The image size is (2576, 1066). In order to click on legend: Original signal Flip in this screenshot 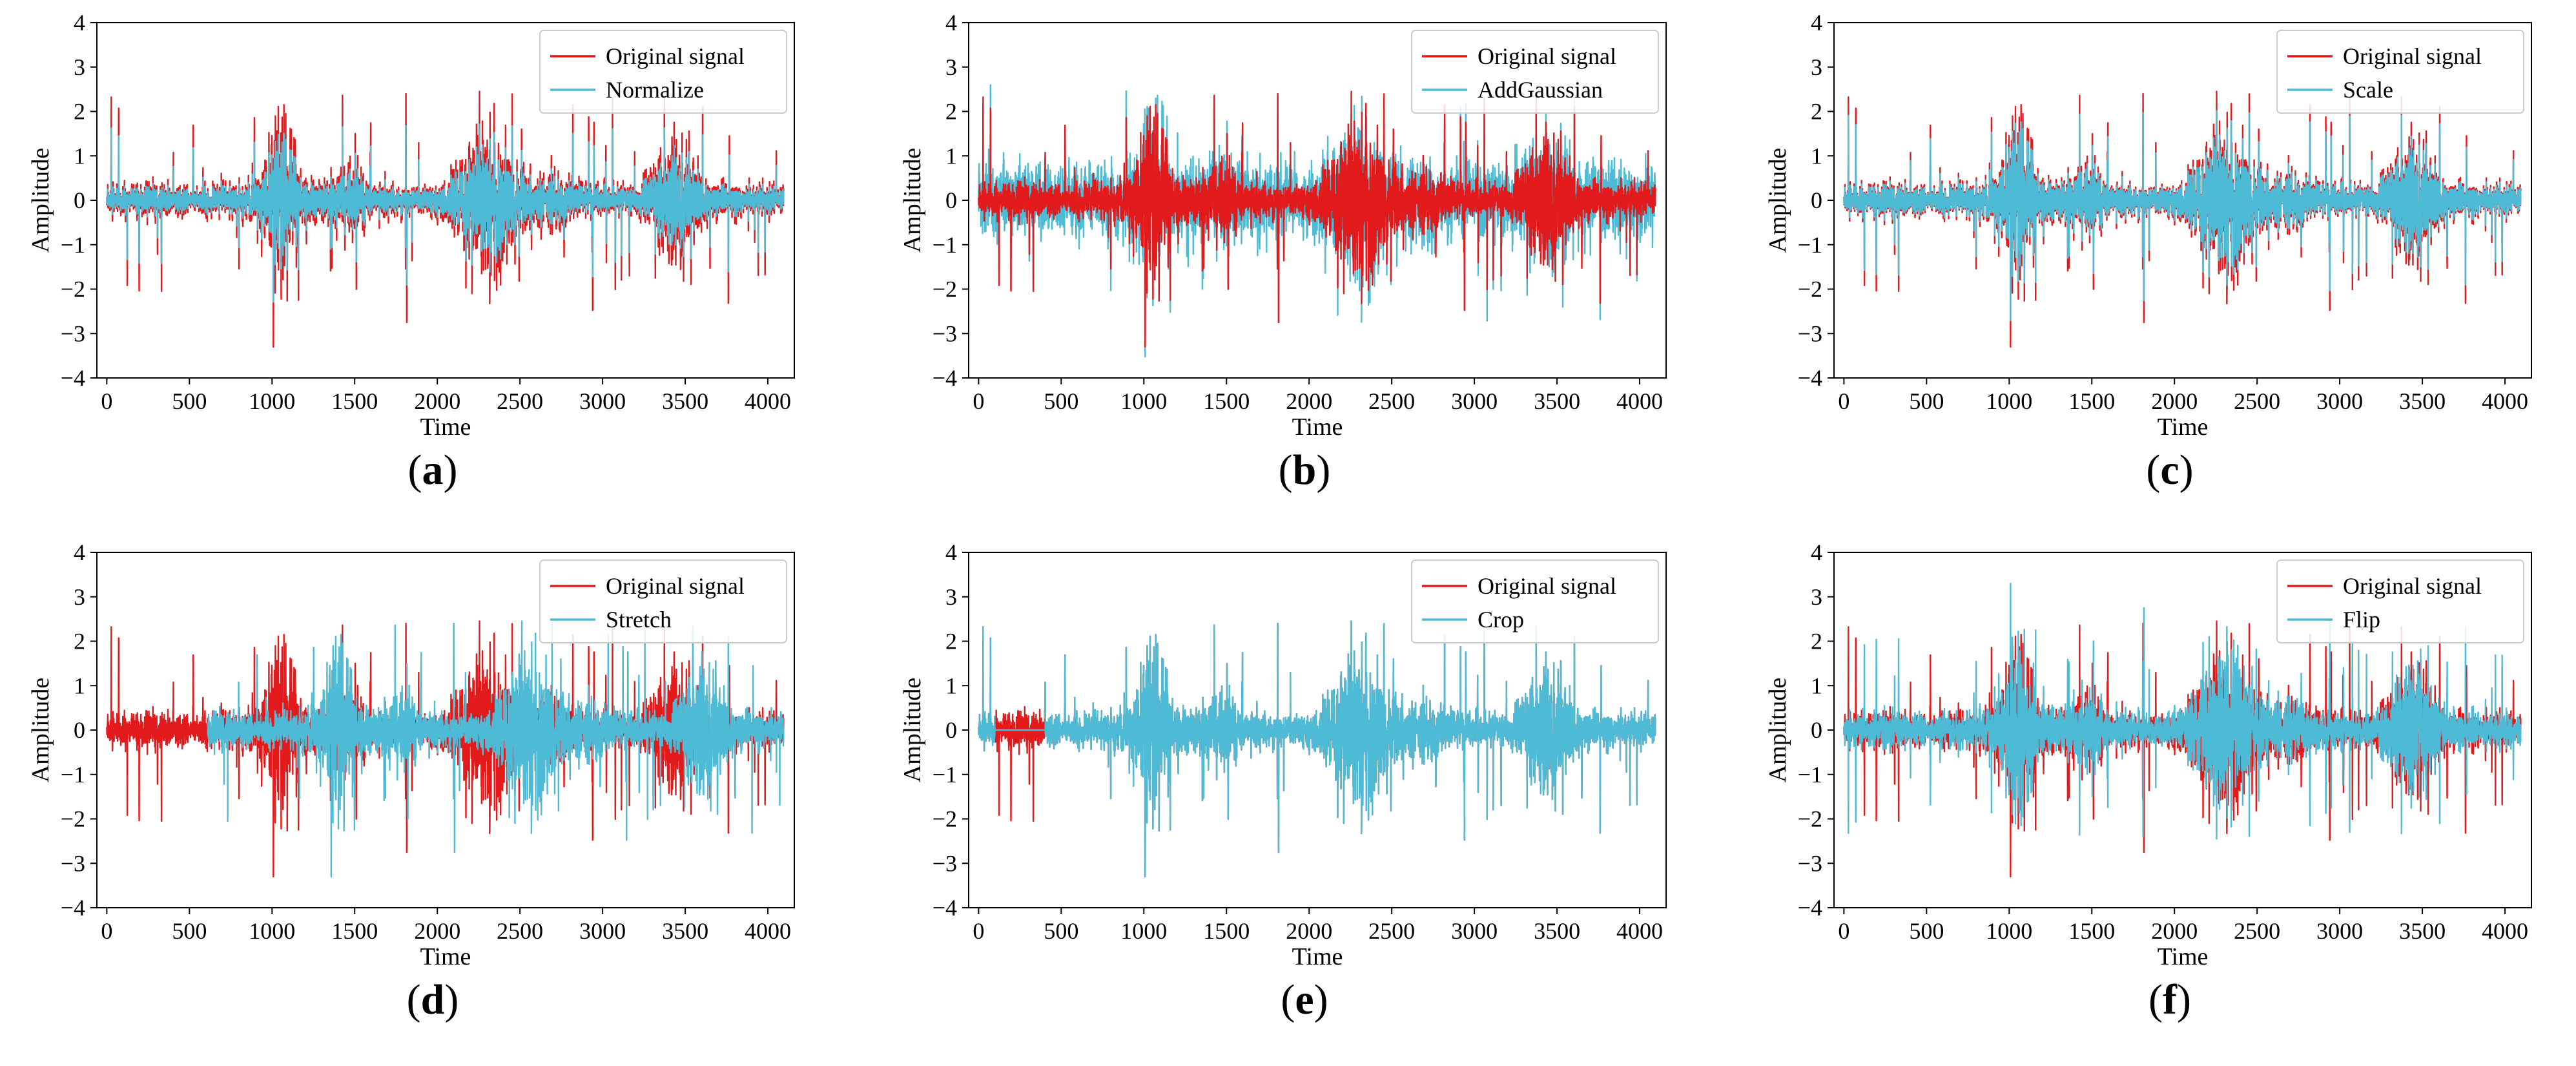, I will do `click(2400, 601)`.